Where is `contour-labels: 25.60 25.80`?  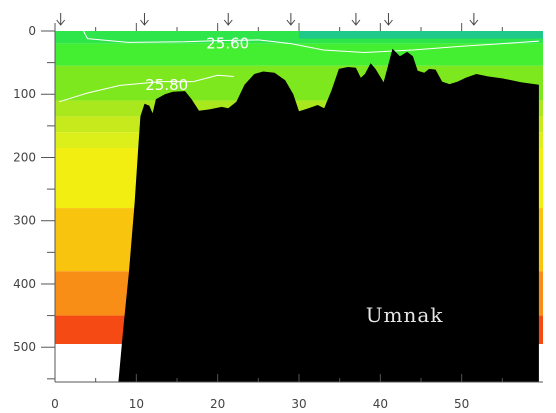 contour-labels: 25.60 25.80 is located at coordinates (197, 64).